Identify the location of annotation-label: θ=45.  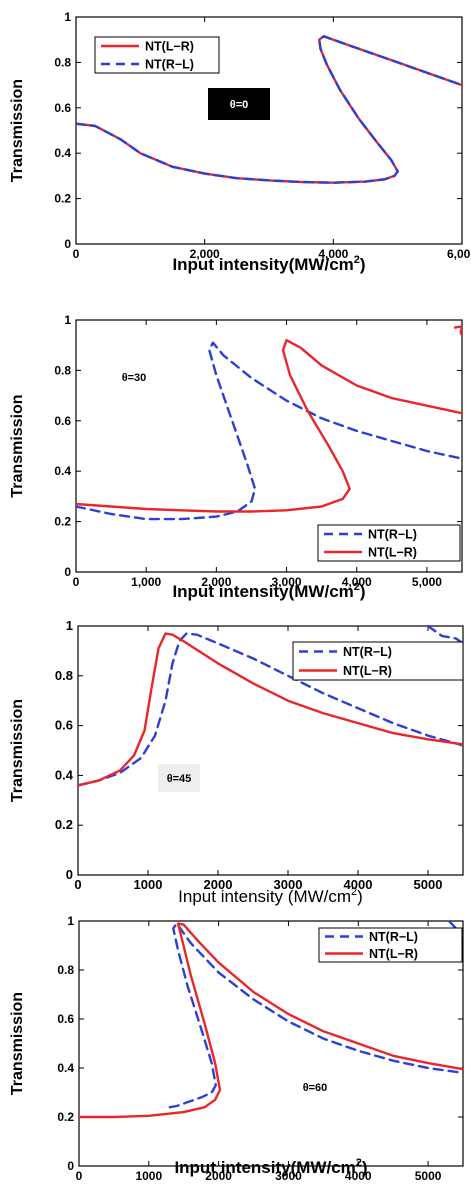
(179, 779).